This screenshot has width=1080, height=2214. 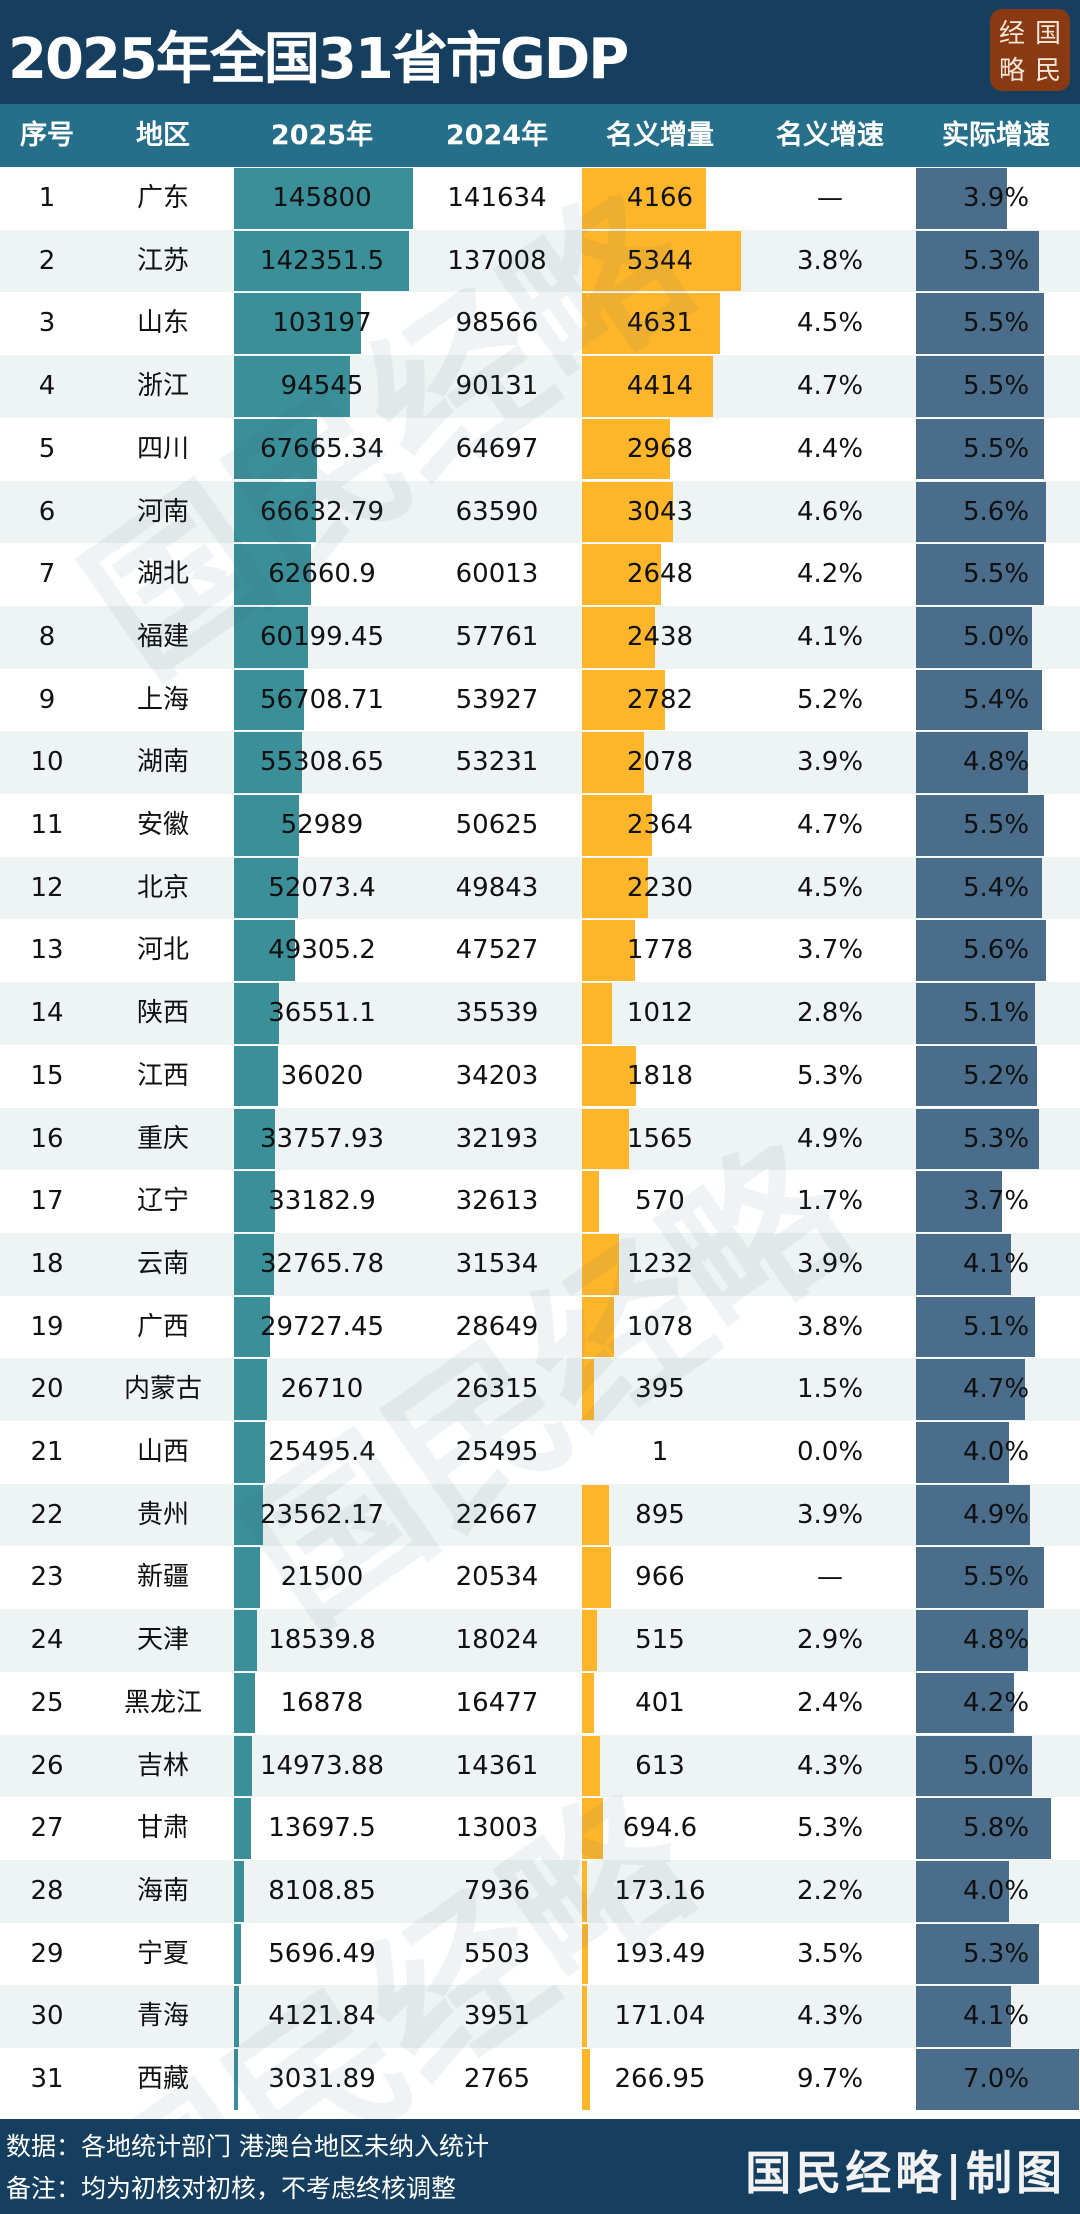 I want to click on cell-real: 4.8%, so click(x=996, y=1640).